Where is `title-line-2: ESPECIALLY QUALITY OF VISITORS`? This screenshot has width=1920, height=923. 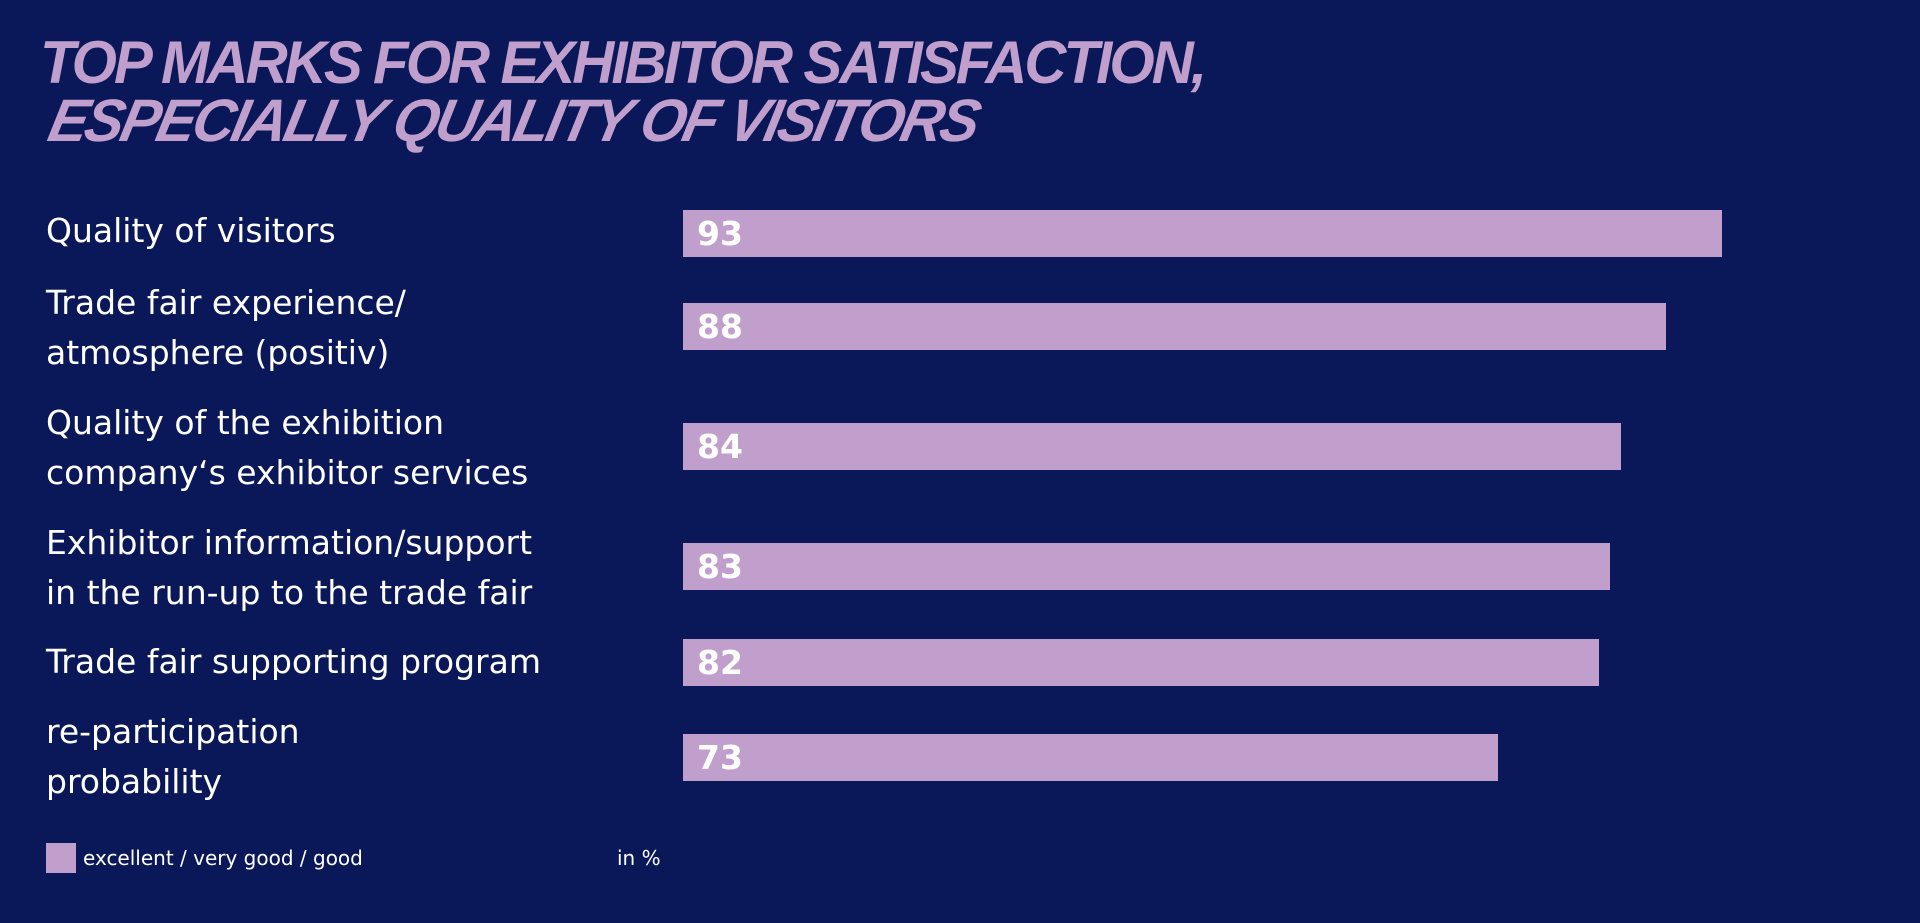 title-line-2: ESPECIALLY QUALITY OF VISITORS is located at coordinates (513, 120).